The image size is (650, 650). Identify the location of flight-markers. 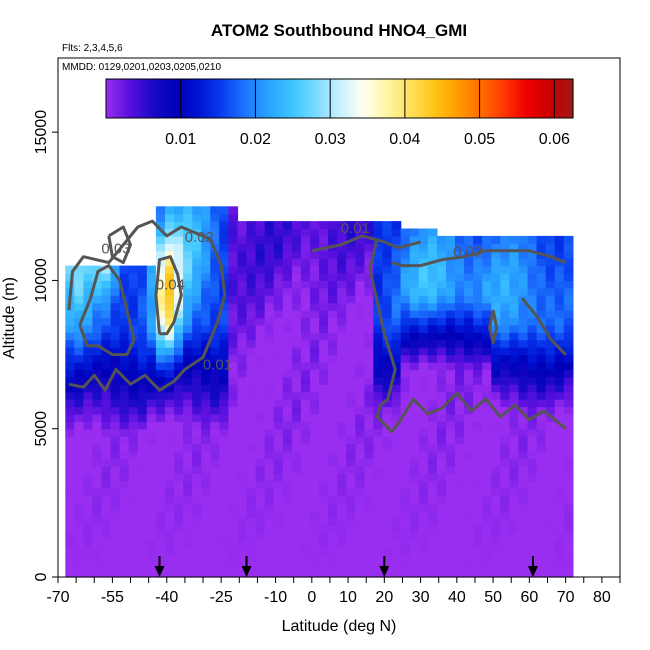
(346, 566).